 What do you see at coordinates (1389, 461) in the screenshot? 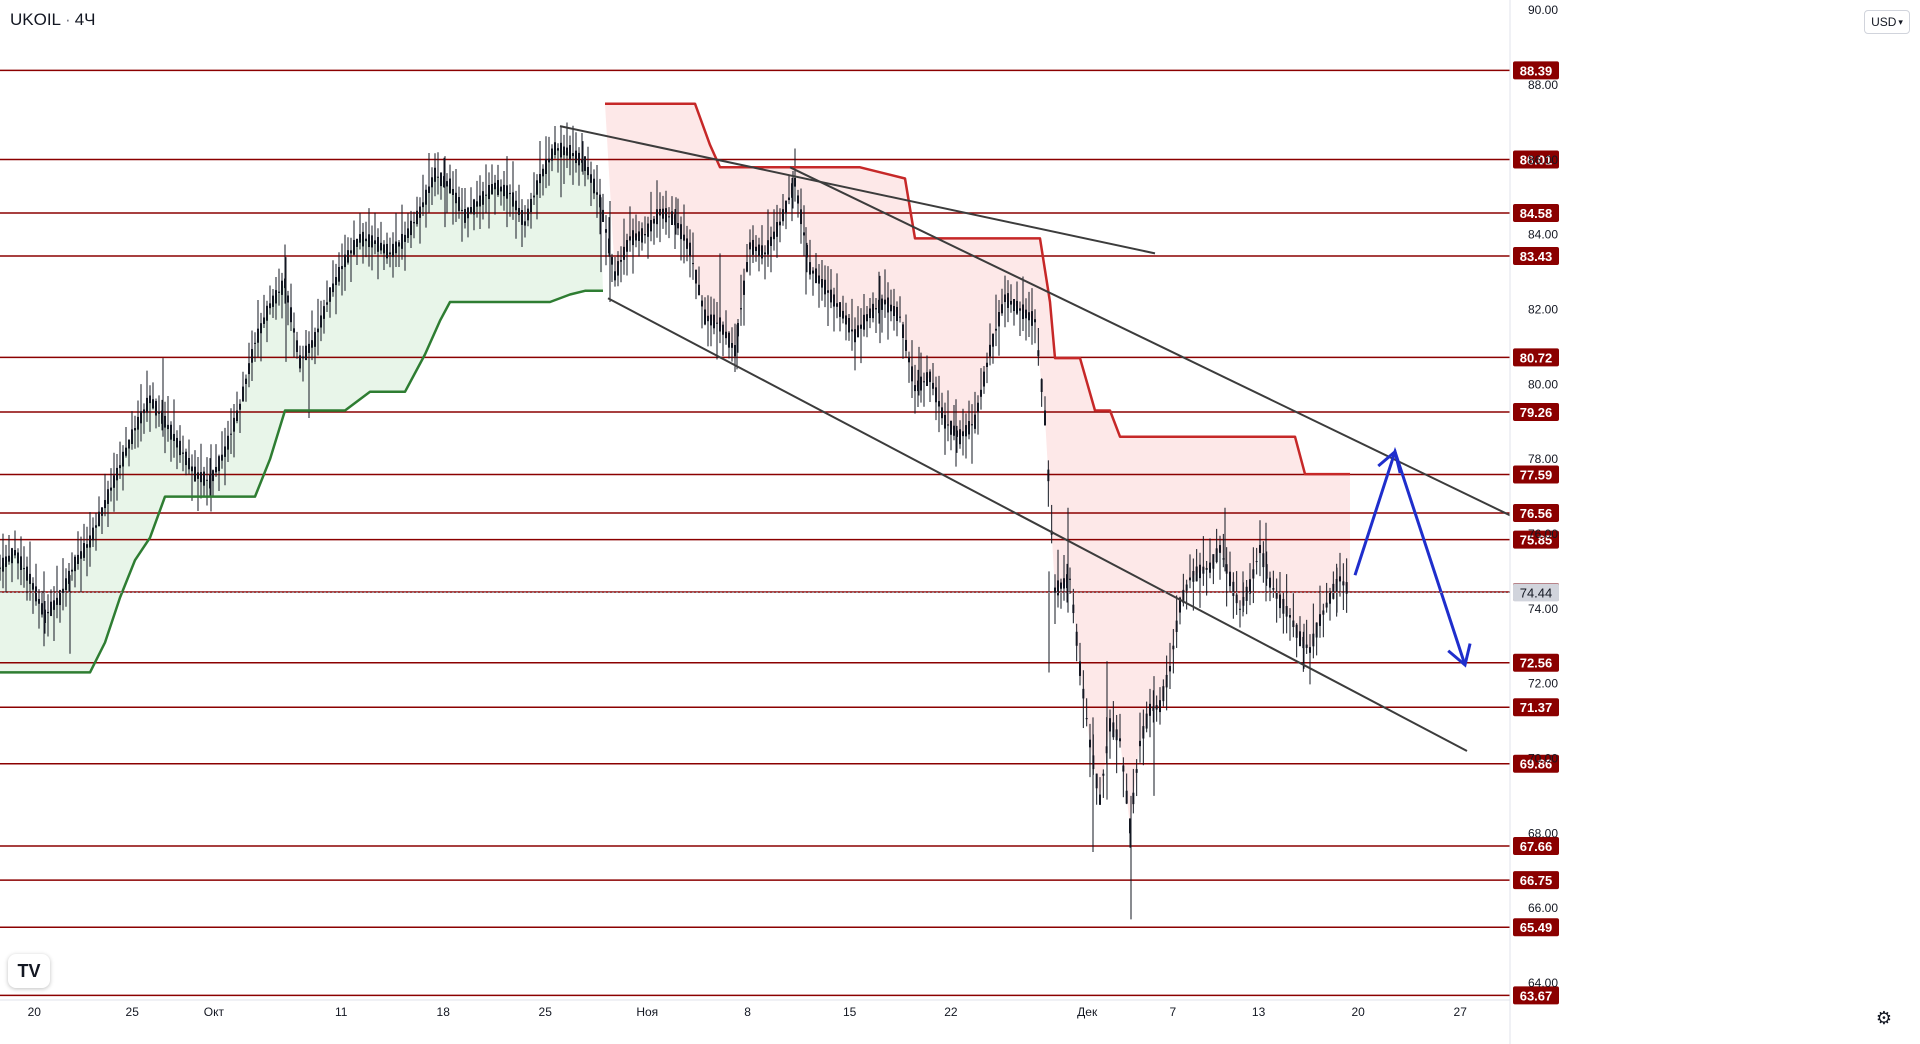
I see `forecast-arrowhead-up` at bounding box center [1389, 461].